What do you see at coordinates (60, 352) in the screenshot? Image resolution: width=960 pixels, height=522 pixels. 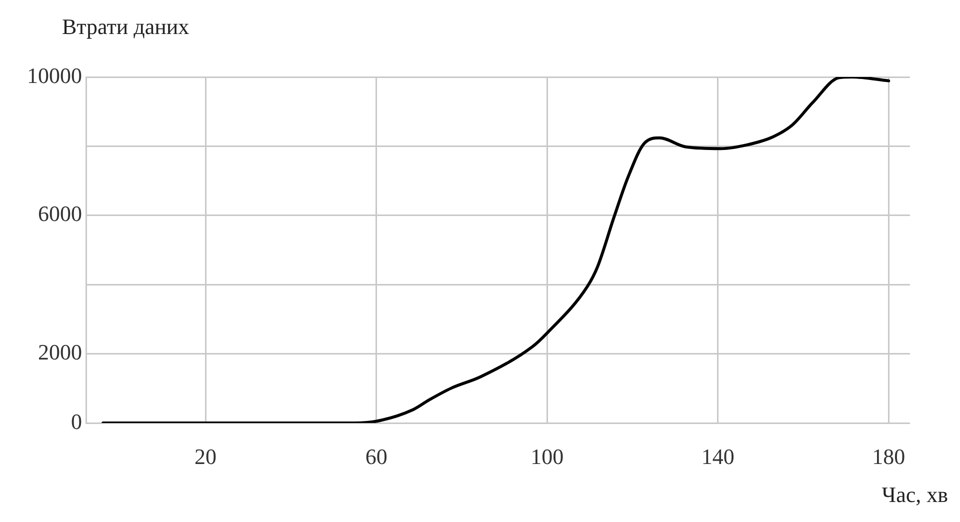 I see `y-tick-label: 2000` at bounding box center [60, 352].